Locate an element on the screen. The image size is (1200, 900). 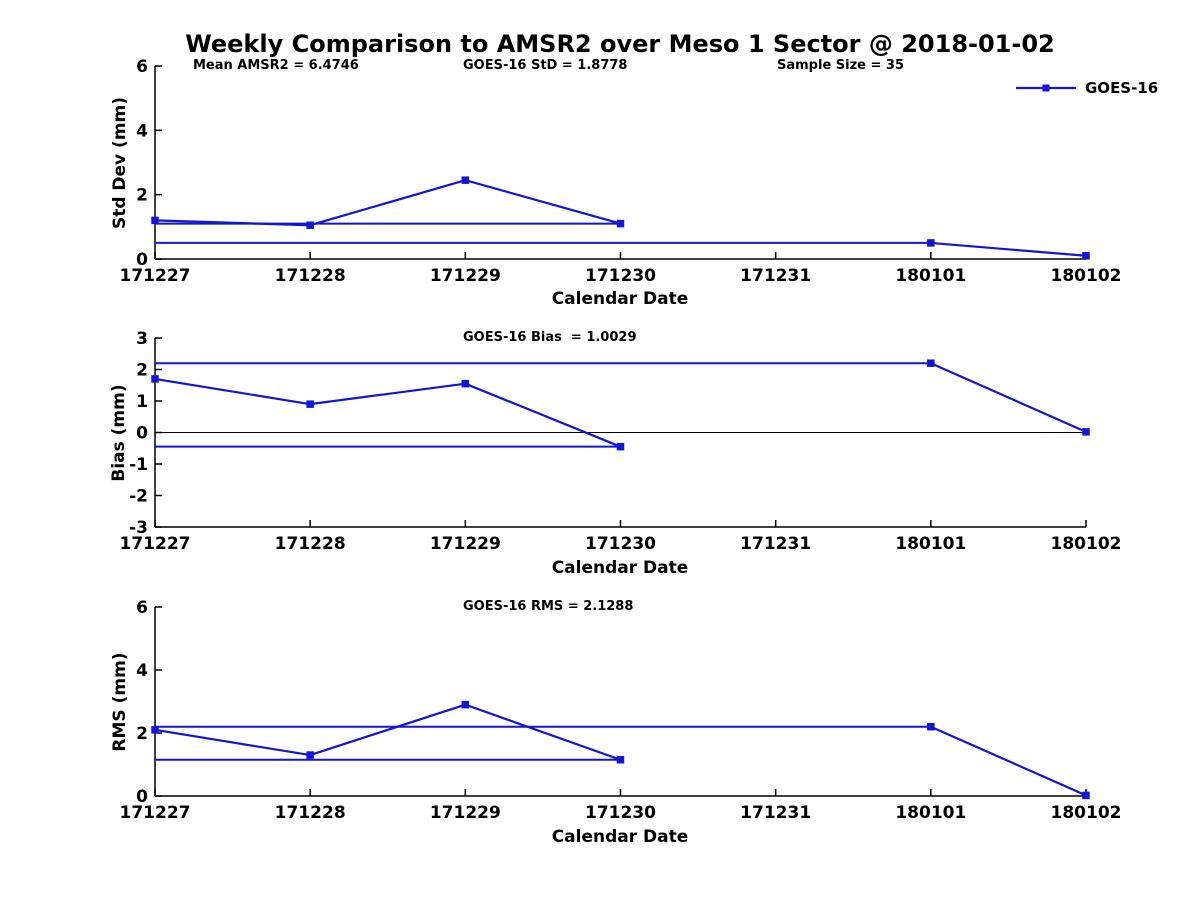
y-tick-label: -2 is located at coordinates (138, 497).